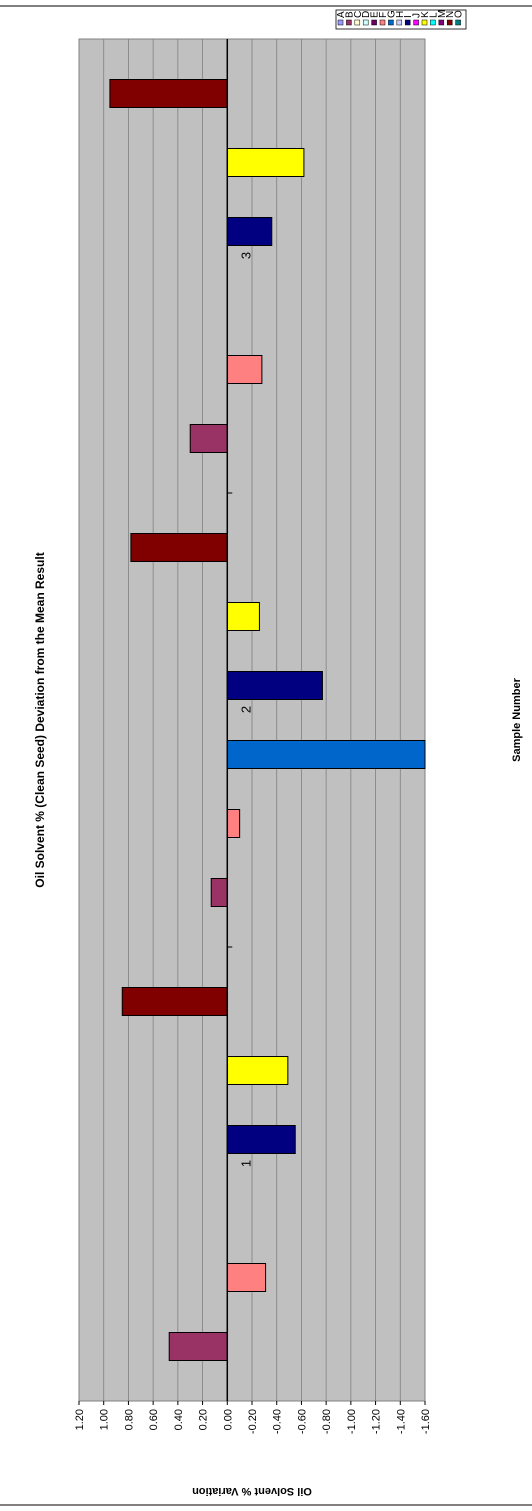  What do you see at coordinates (442, 14) in the screenshot?
I see `legend-label-m: M` at bounding box center [442, 14].